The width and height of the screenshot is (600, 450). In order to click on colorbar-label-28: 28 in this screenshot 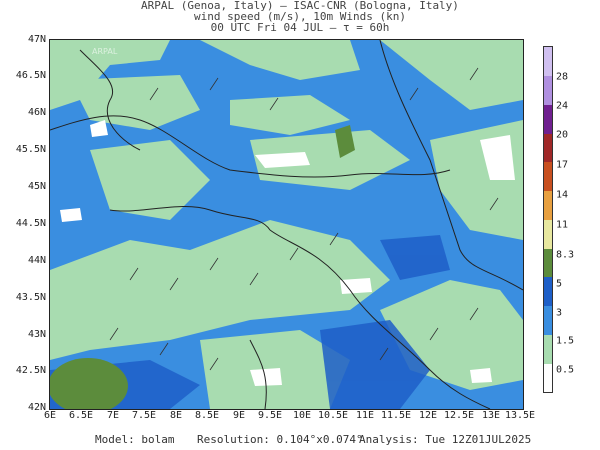, I will do `click(562, 77)`.